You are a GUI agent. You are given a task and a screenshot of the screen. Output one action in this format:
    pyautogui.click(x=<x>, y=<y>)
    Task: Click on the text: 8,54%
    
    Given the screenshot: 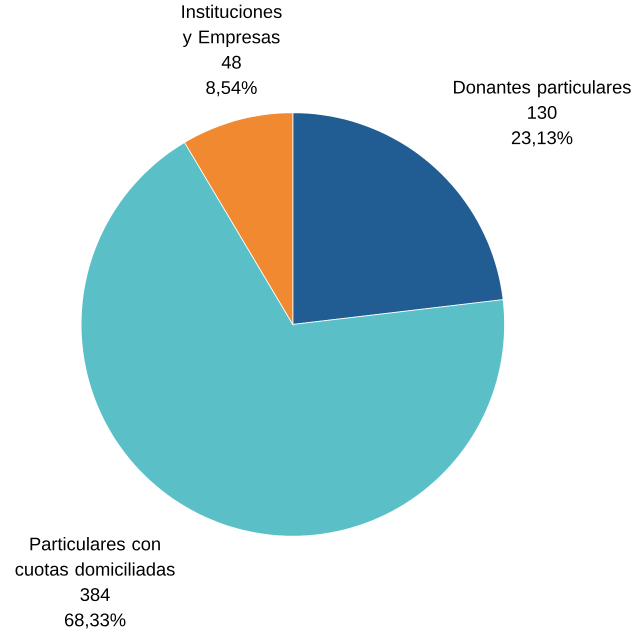 What is the action you would take?
    pyautogui.click(x=231, y=88)
    